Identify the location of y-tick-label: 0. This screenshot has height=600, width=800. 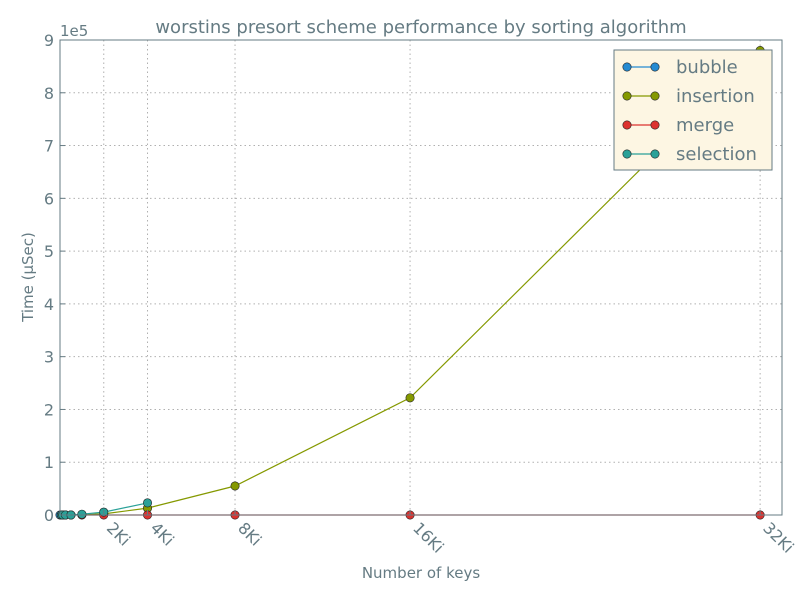
(49, 515).